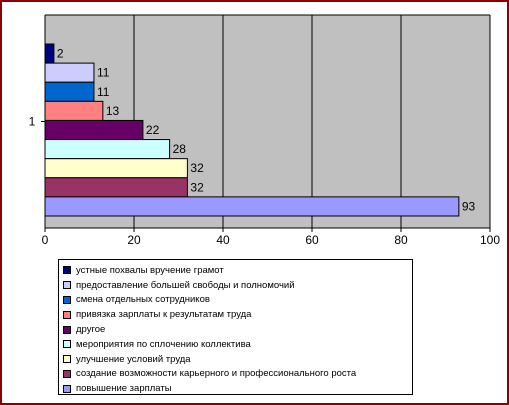  What do you see at coordinates (91, 330) in the screenshot?
I see `legend-label: другое` at bounding box center [91, 330].